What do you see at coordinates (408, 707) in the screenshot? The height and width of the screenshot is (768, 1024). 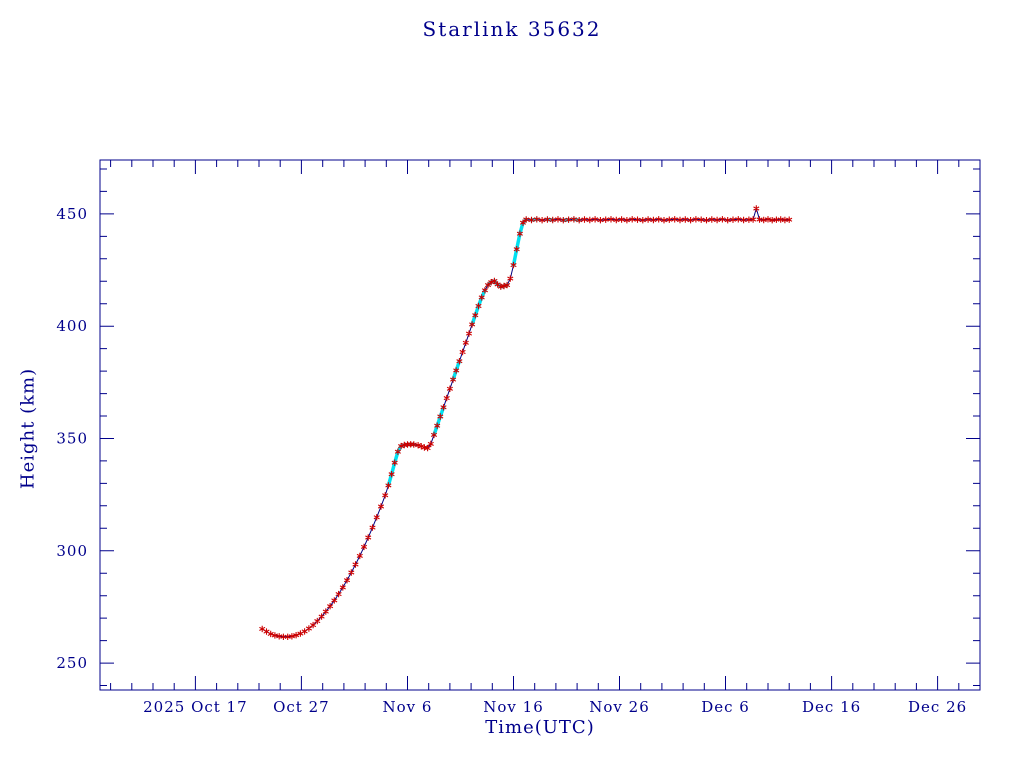 I see `x-tick-label: Nov 6` at bounding box center [408, 707].